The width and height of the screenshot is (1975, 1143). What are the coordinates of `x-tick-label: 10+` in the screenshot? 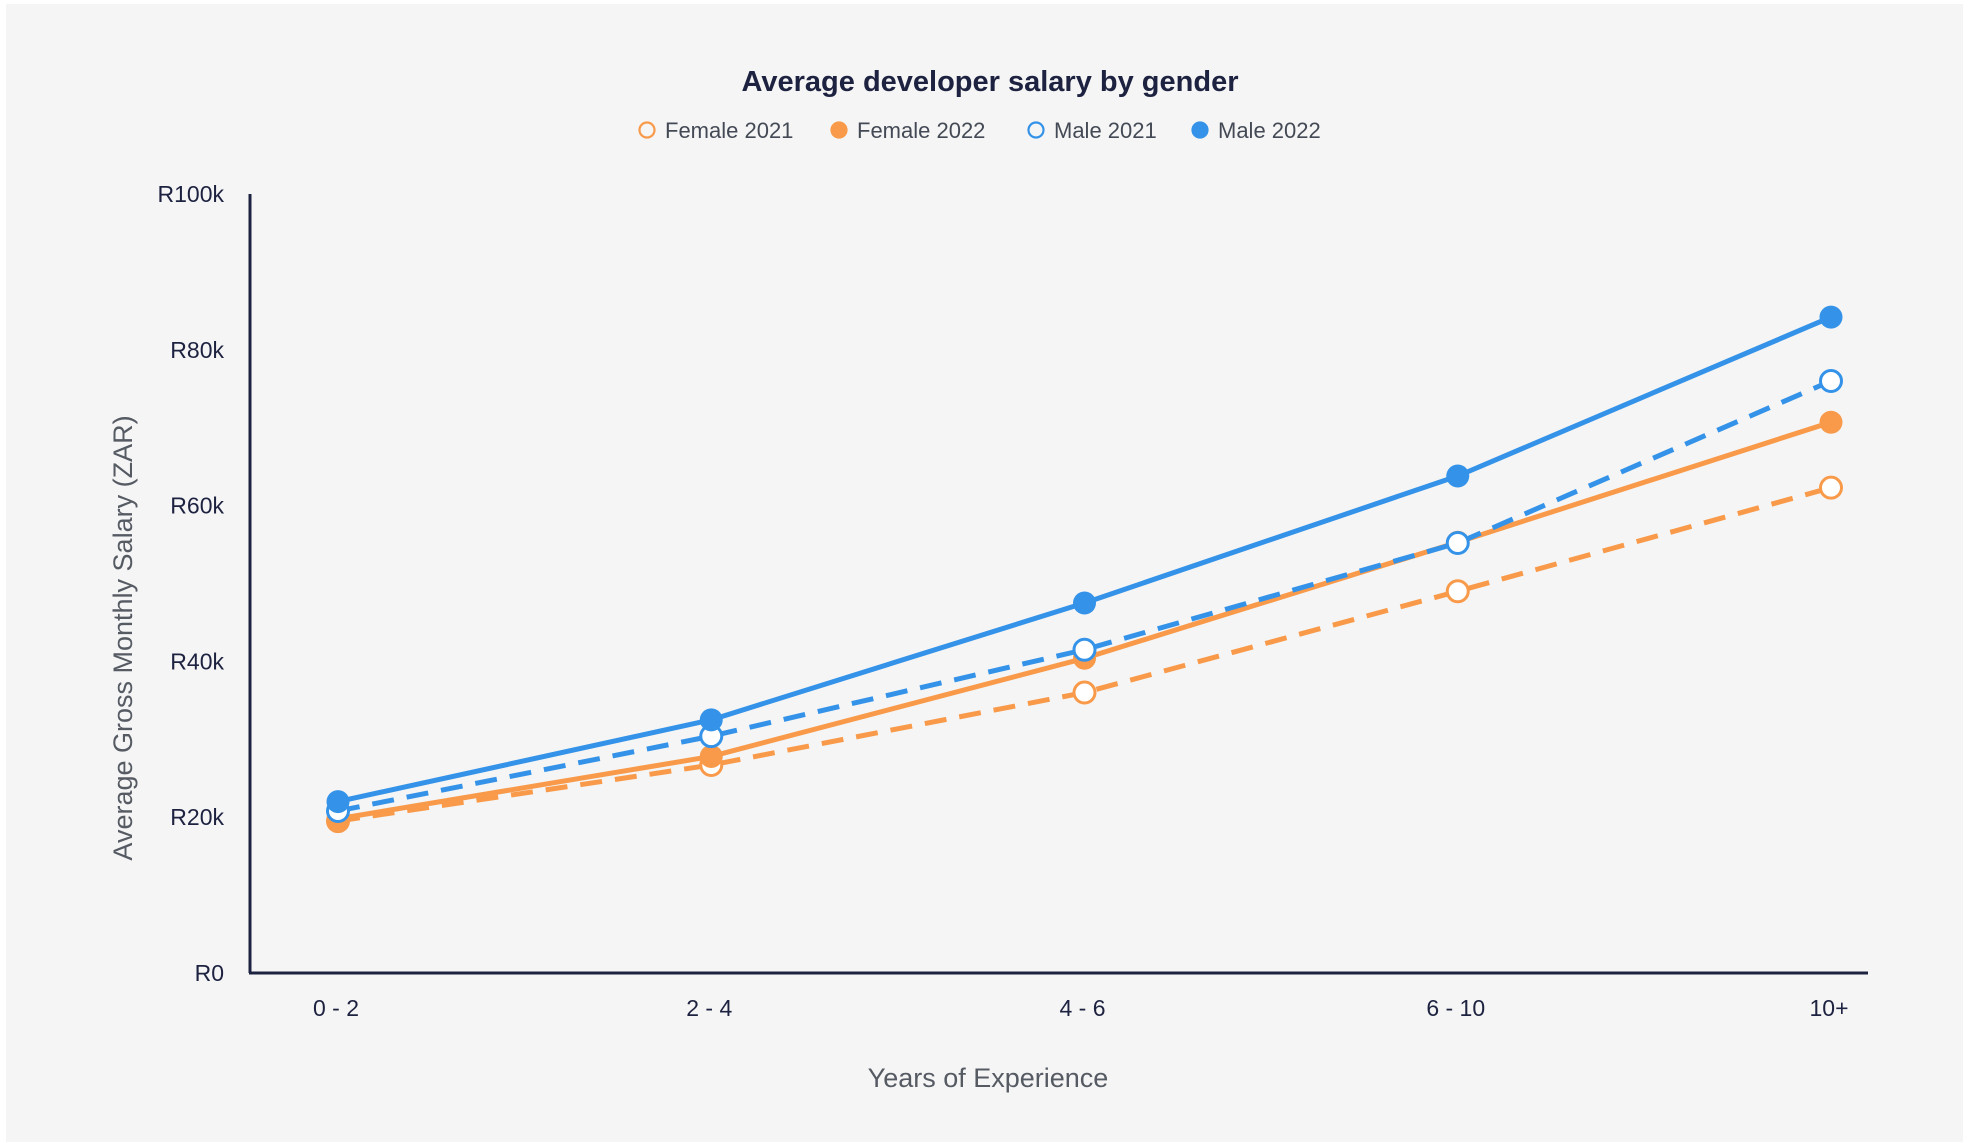 It's located at (1828, 1008).